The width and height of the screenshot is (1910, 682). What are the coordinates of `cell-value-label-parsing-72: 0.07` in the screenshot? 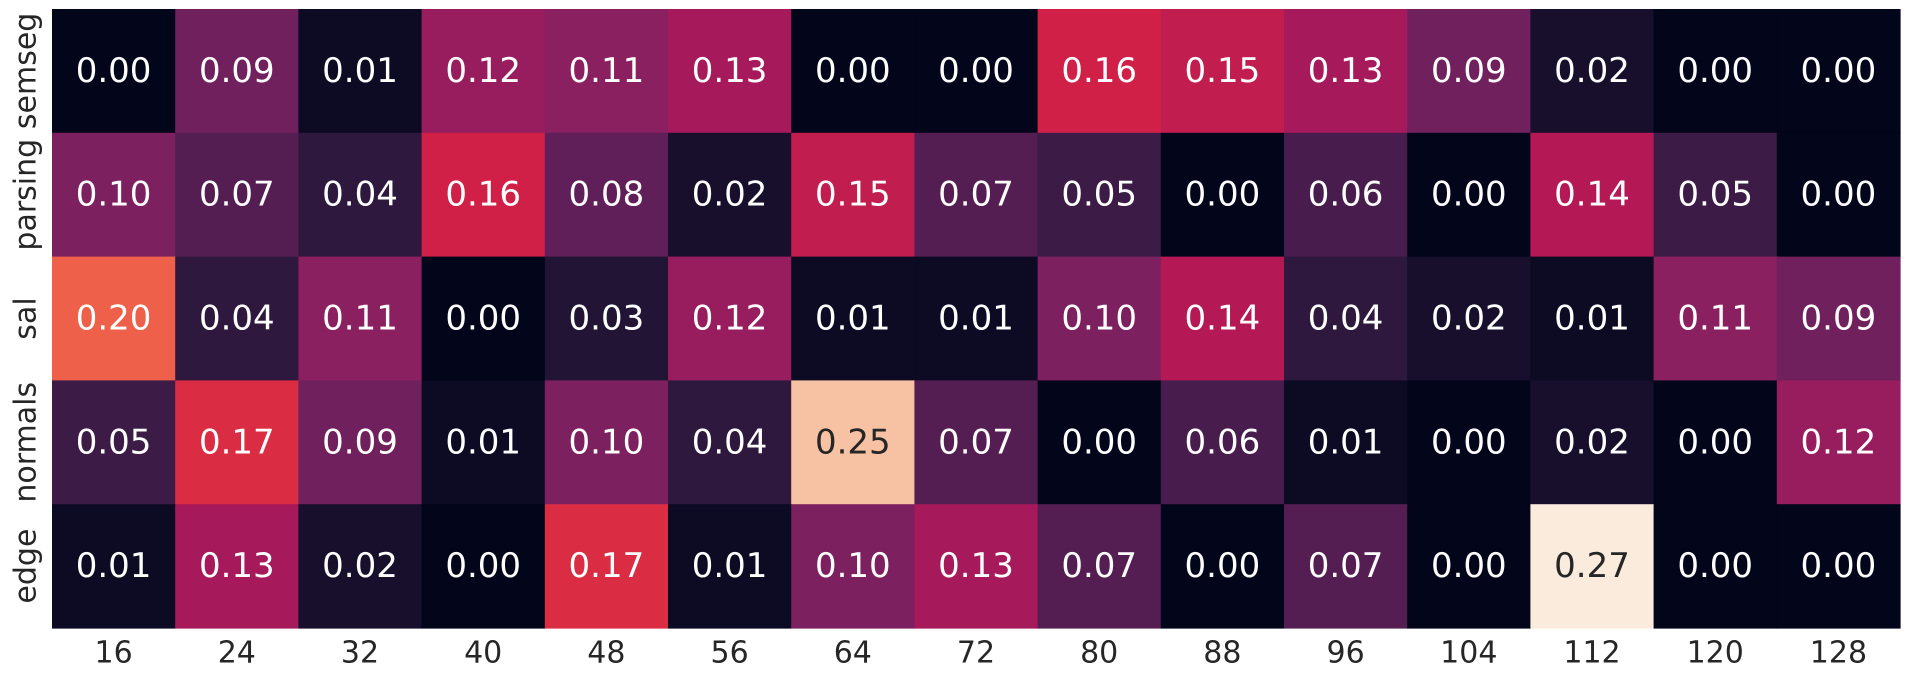 It's located at (976, 195).